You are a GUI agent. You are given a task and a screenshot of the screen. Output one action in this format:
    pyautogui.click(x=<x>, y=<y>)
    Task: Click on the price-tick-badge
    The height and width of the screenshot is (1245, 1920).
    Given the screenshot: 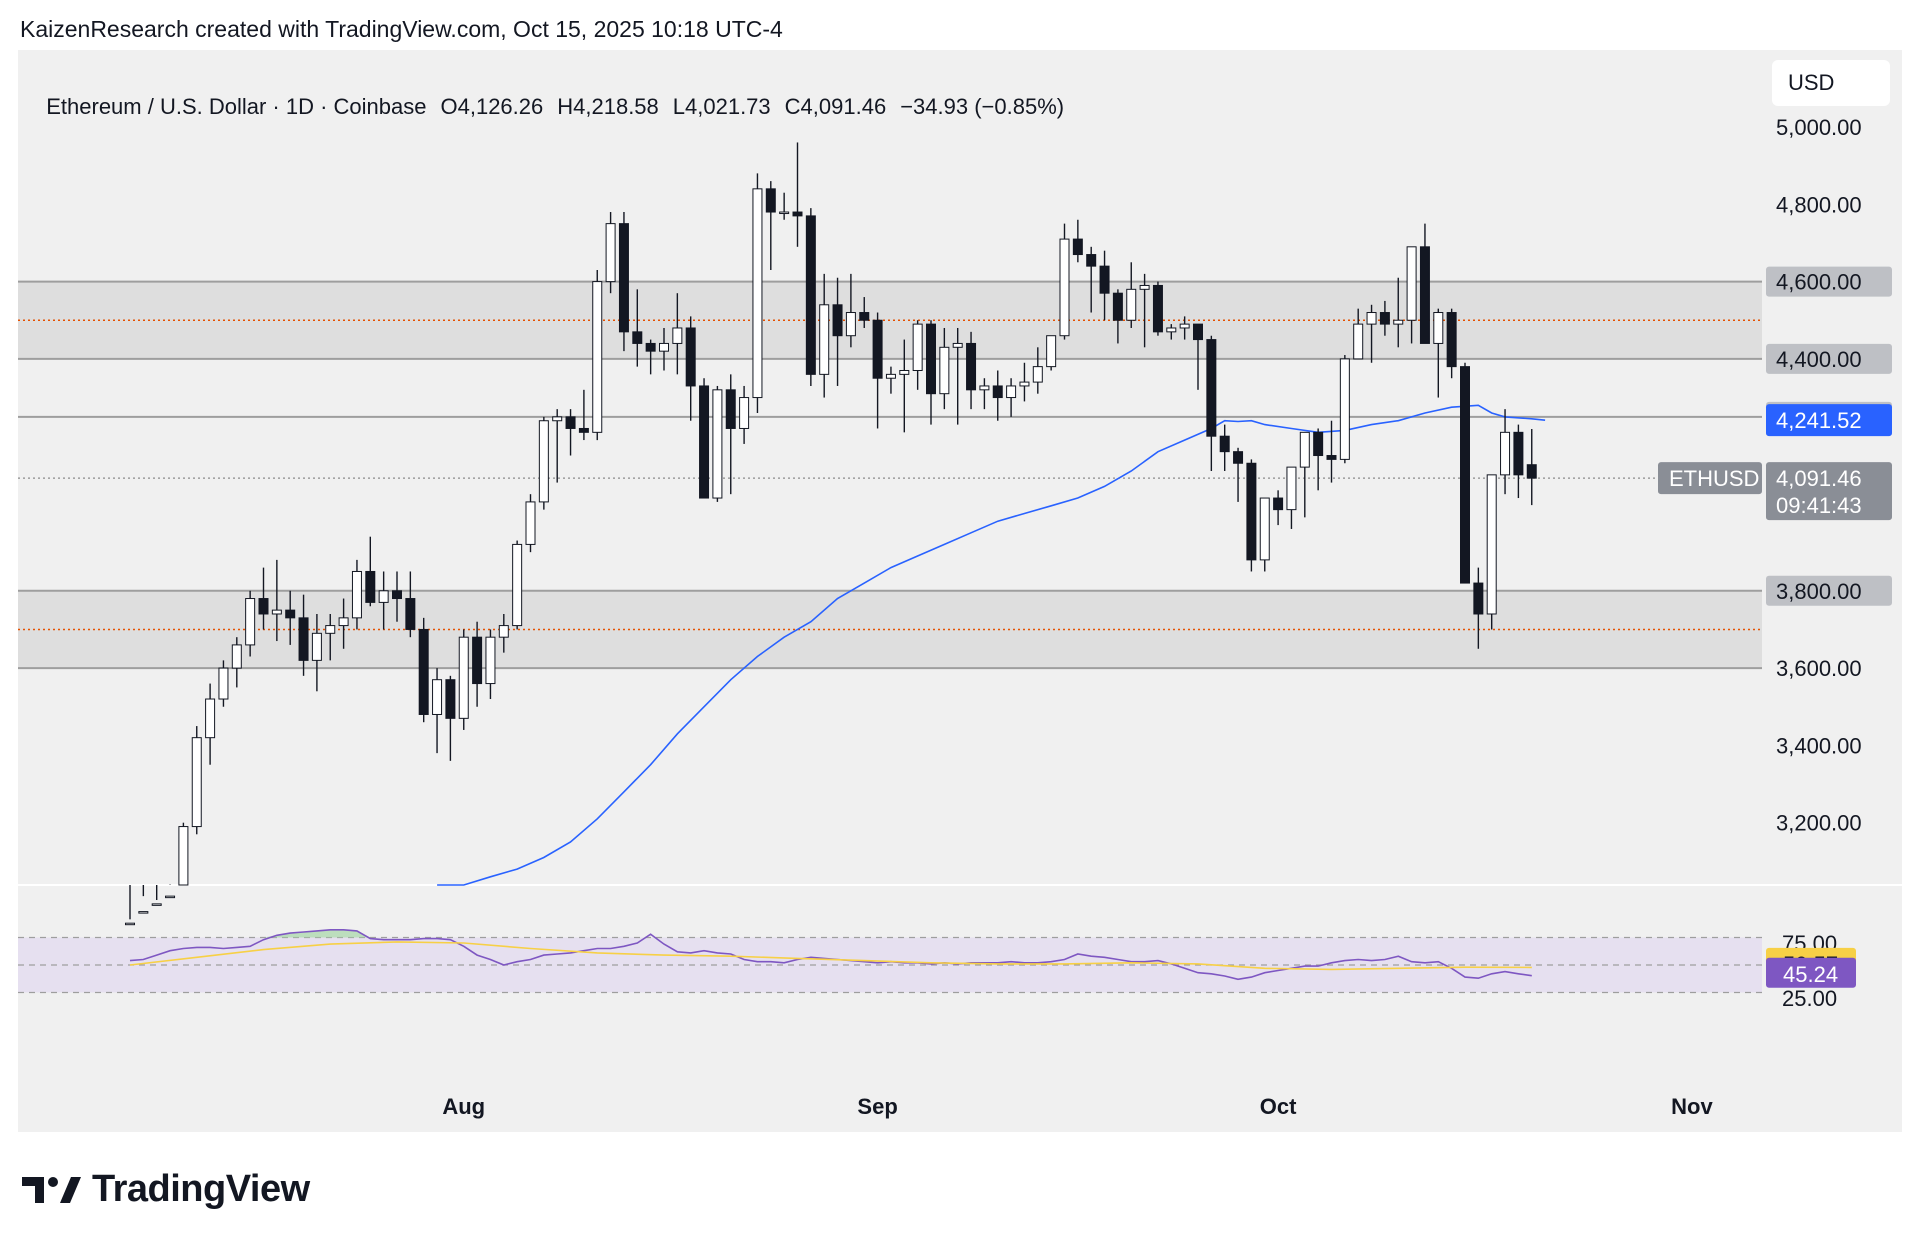 What is the action you would take?
    pyautogui.click(x=1829, y=358)
    